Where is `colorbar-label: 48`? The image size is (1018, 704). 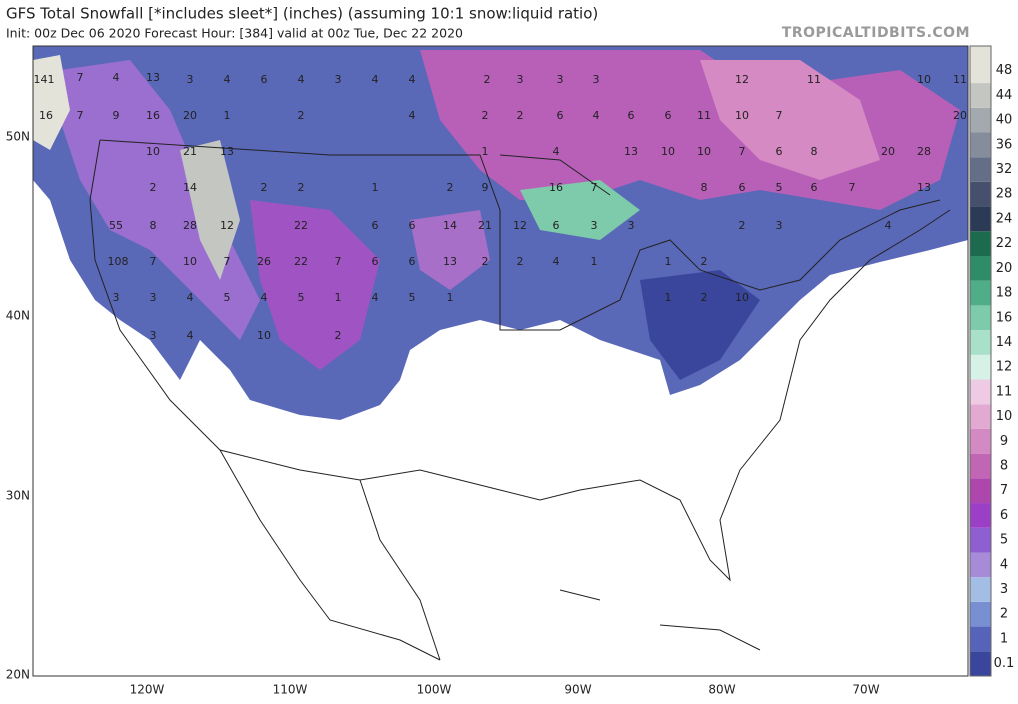 colorbar-label: 48 is located at coordinates (1004, 70).